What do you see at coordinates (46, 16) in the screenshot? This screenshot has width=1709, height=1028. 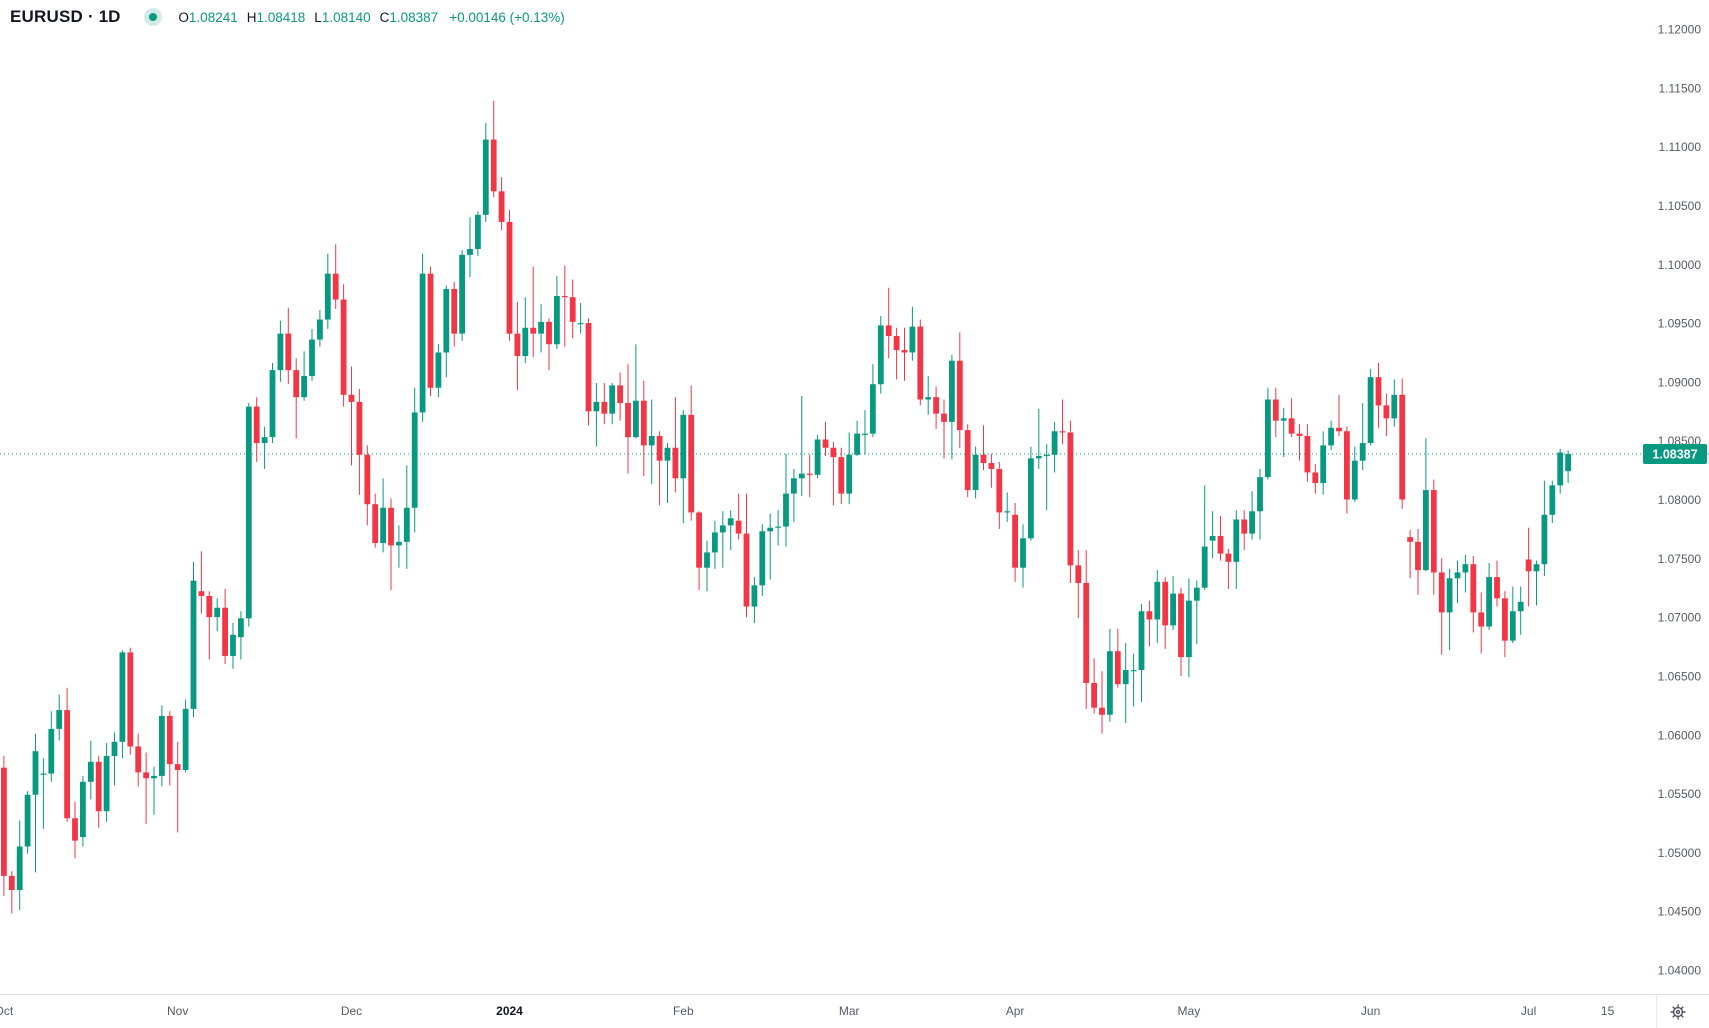 I see `symbol-title: EURUSD` at bounding box center [46, 16].